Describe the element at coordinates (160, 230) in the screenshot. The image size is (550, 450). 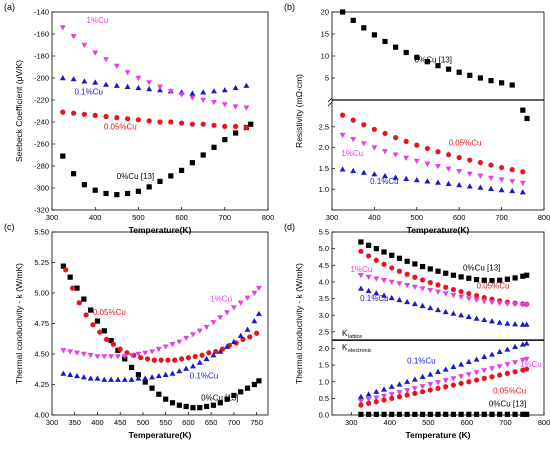
I see `x-axis-label: Temperature(K)` at that location.